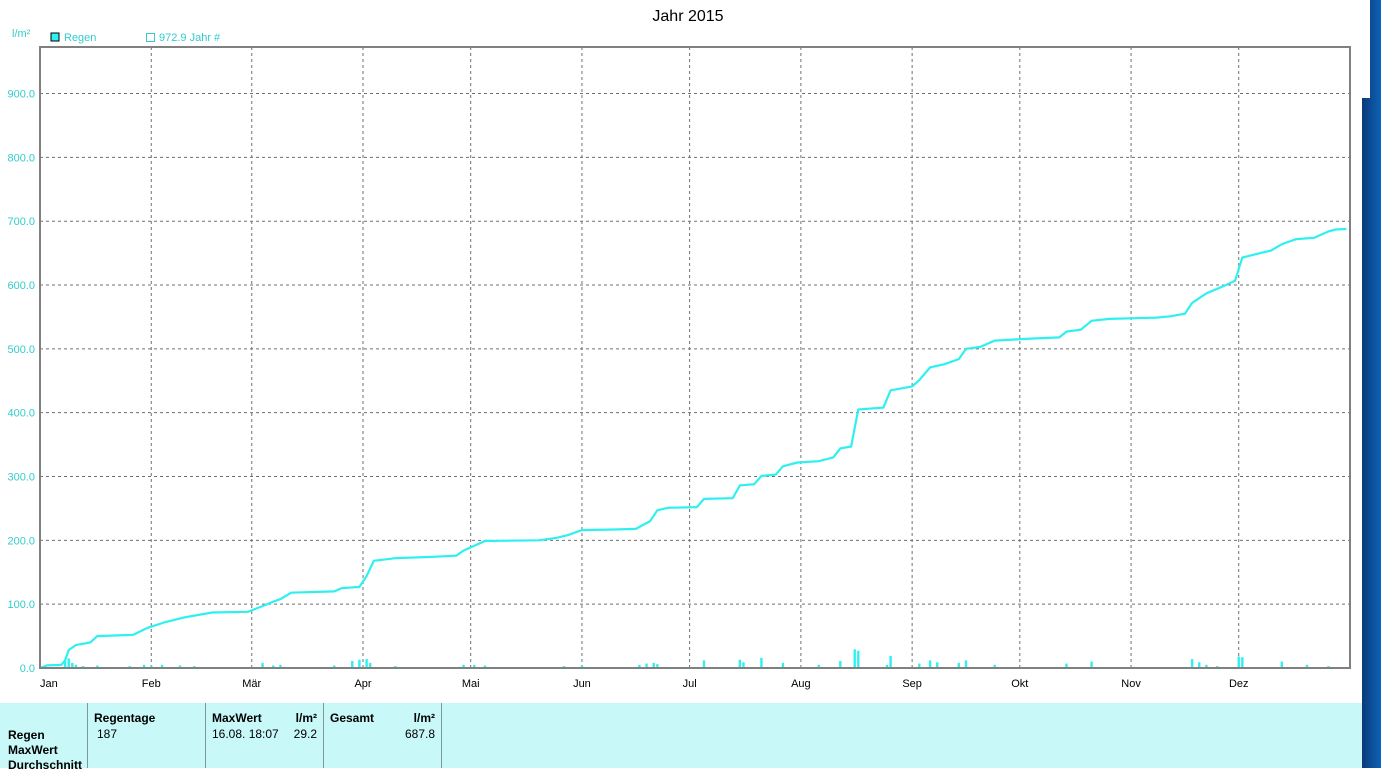 The image size is (1381, 772). I want to click on row-label-maxwert: MaxWert, so click(33, 750).